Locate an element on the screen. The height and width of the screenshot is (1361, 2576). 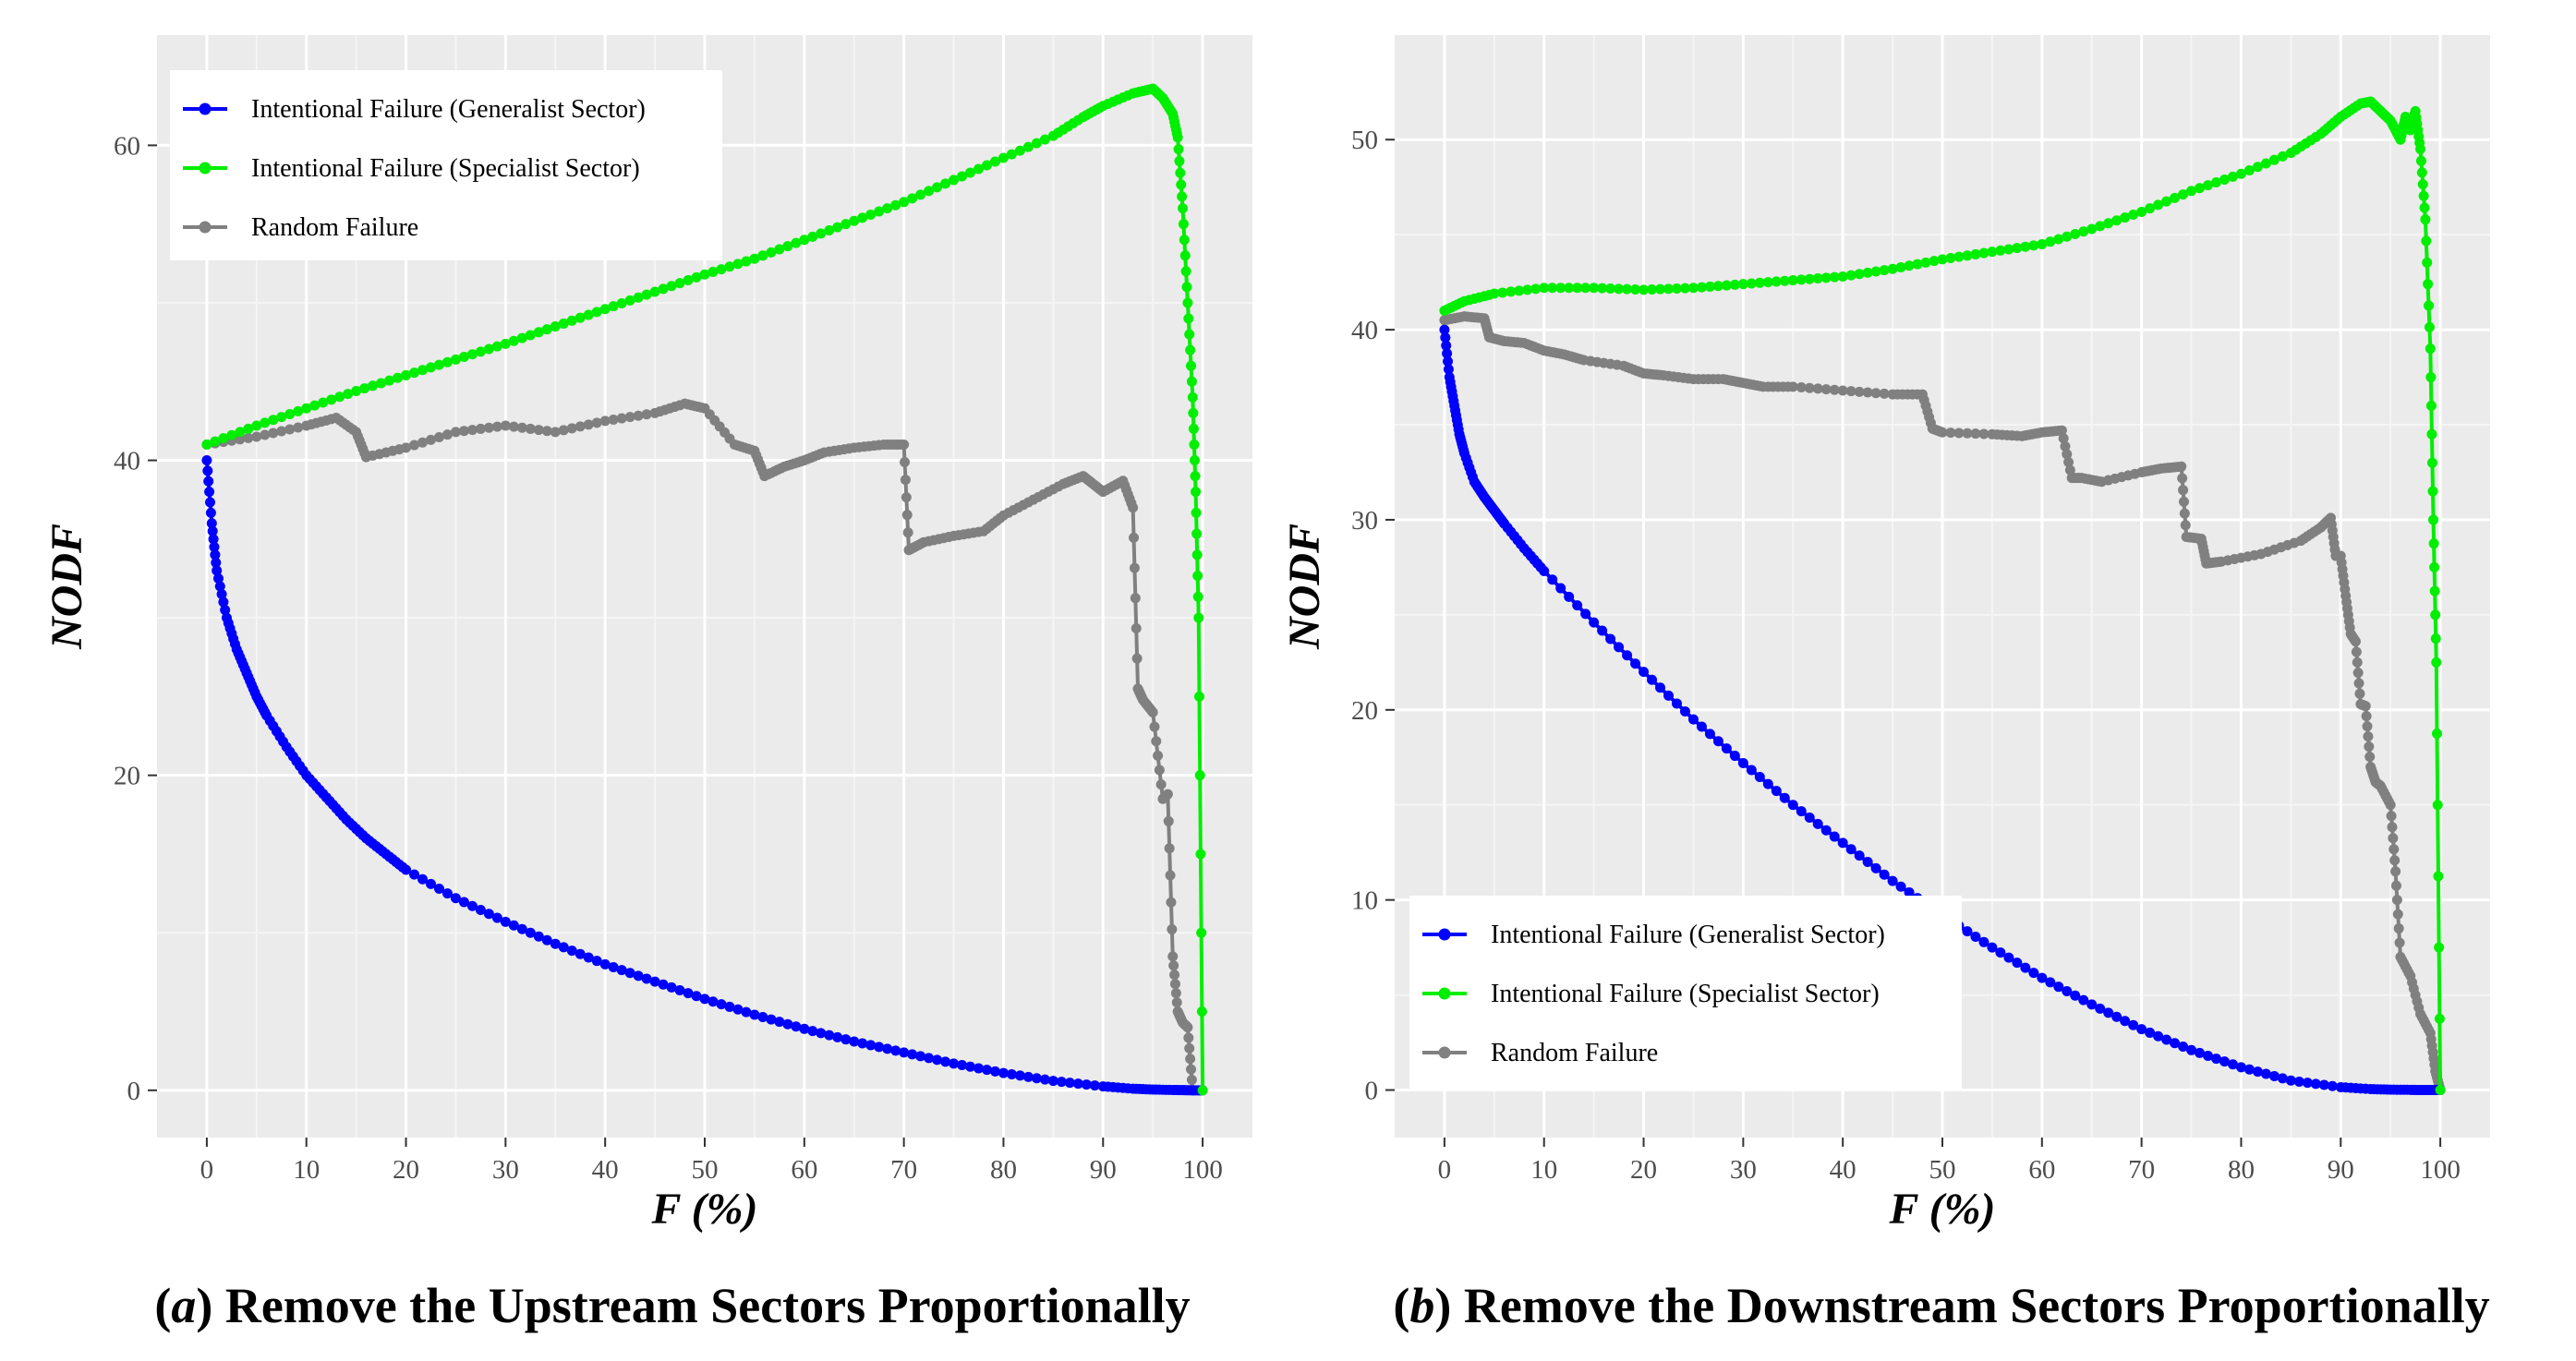
x-tick-label: 0 is located at coordinates (1445, 1170).